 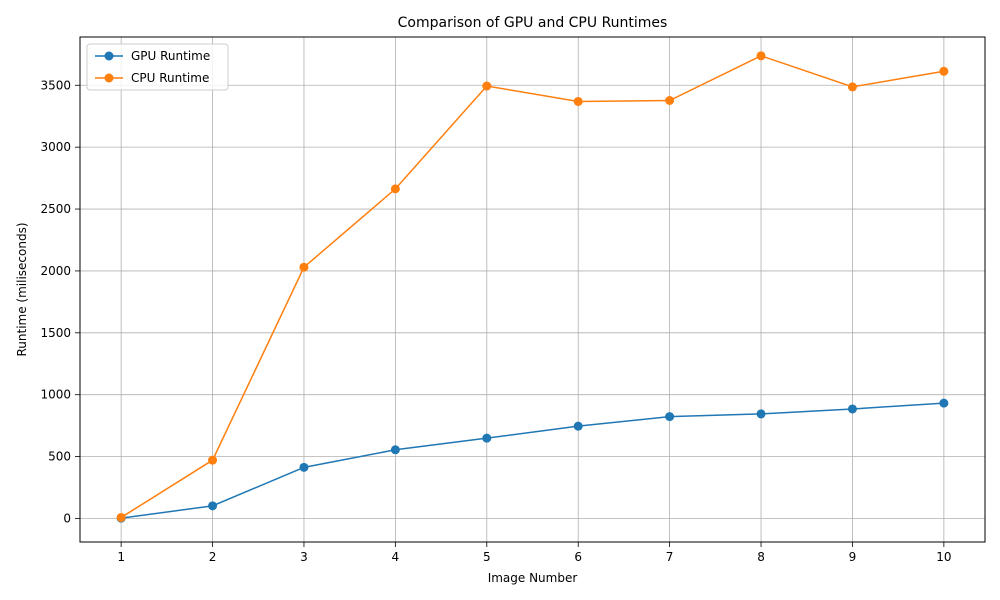 I want to click on x-tick-label: 2, so click(x=213, y=557).